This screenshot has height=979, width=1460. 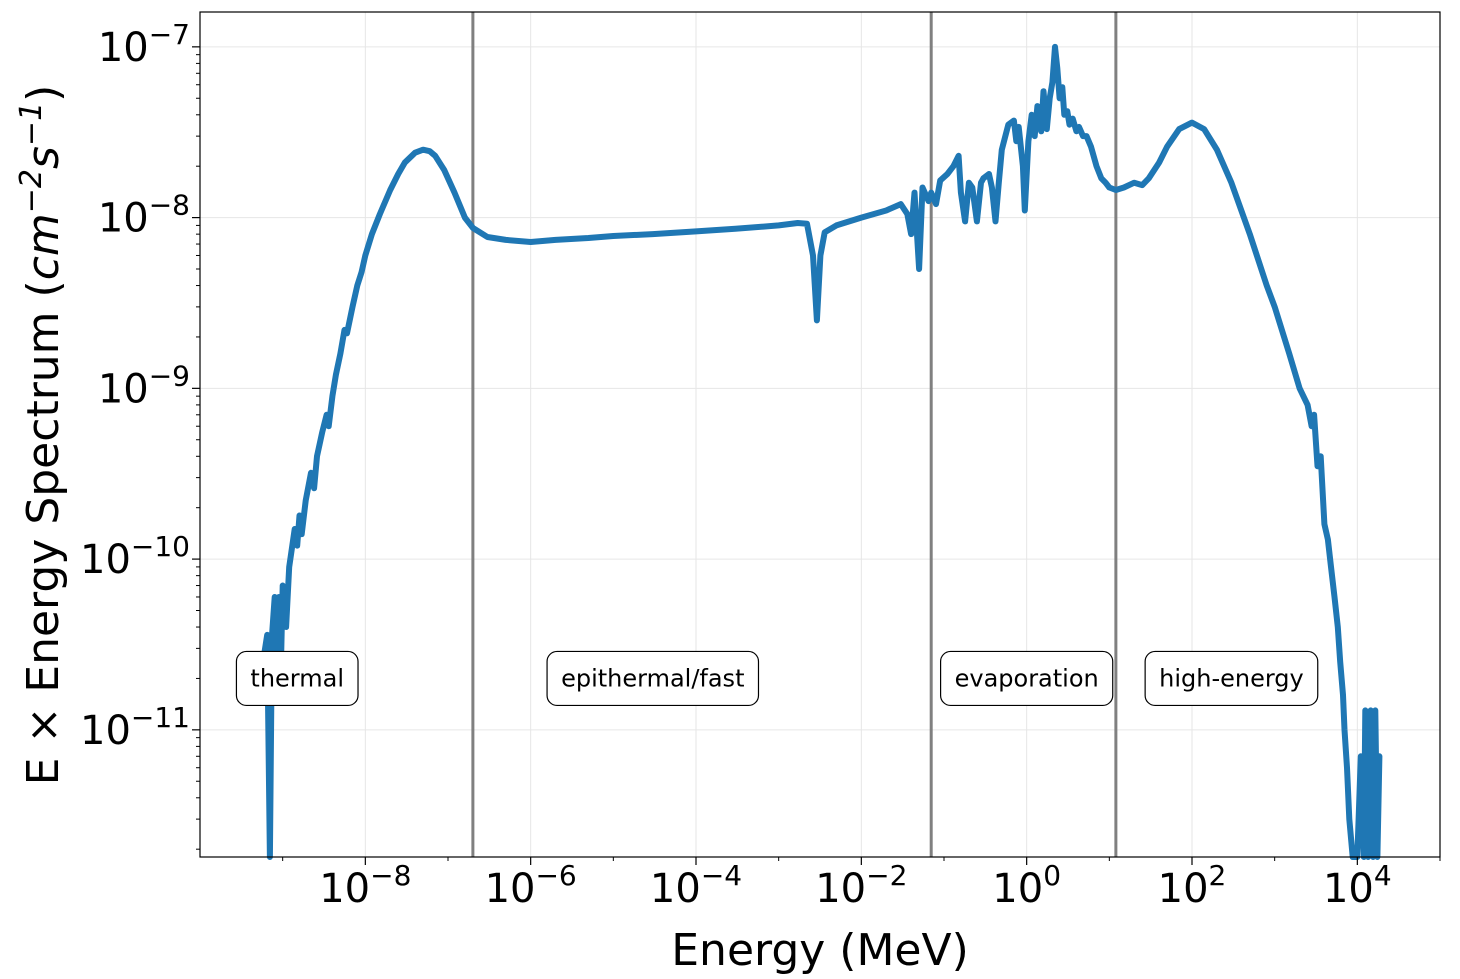 What do you see at coordinates (144, 44) in the screenshot?
I see `y-tick-label: 10⁻⁷` at bounding box center [144, 44].